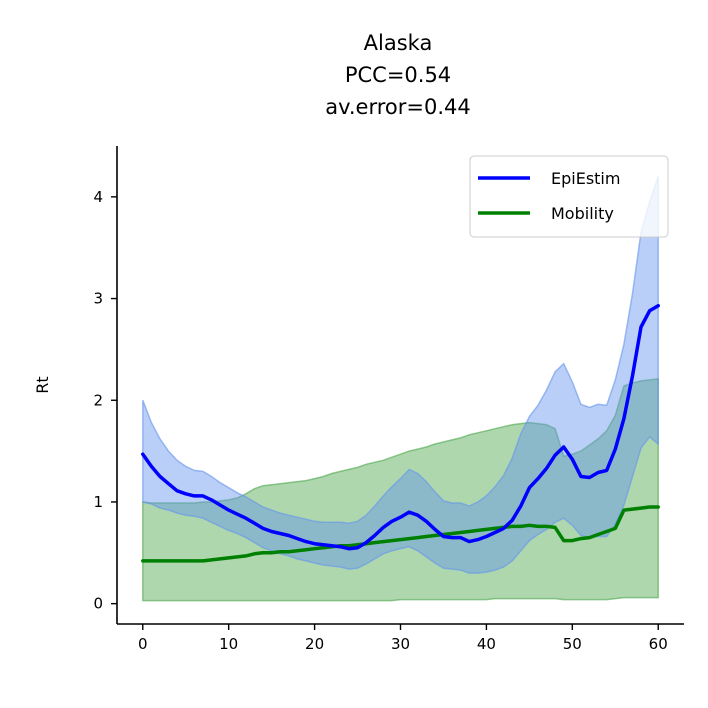  I want to click on x-tick-label: 10, so click(228, 644).